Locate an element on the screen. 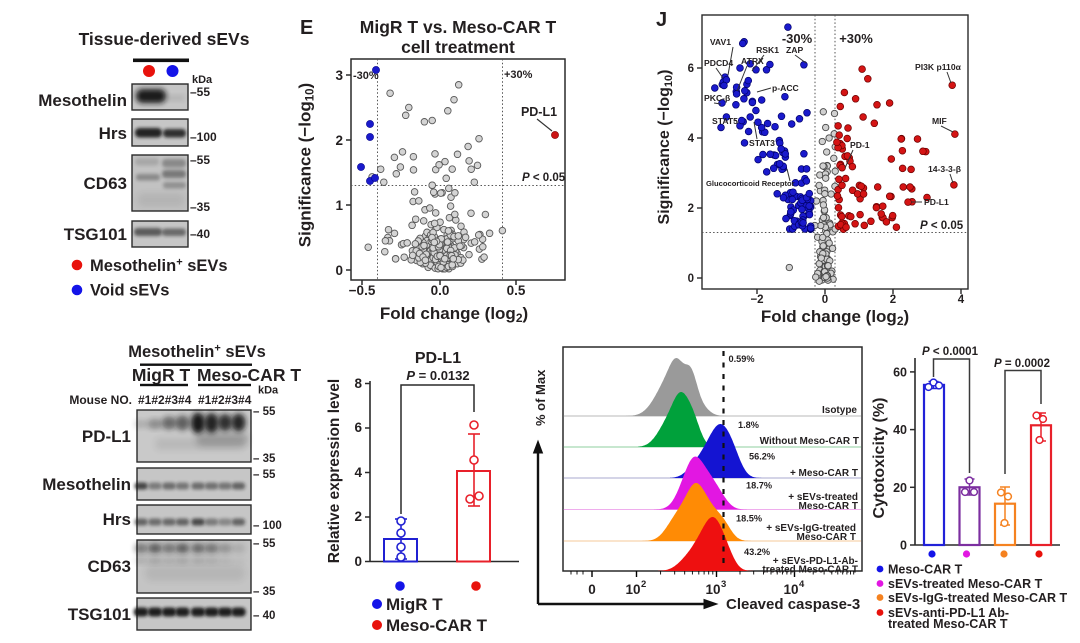 This screenshot has width=1080, height=643. svg-text: #1#2#3#4 is located at coordinates (225, 400).